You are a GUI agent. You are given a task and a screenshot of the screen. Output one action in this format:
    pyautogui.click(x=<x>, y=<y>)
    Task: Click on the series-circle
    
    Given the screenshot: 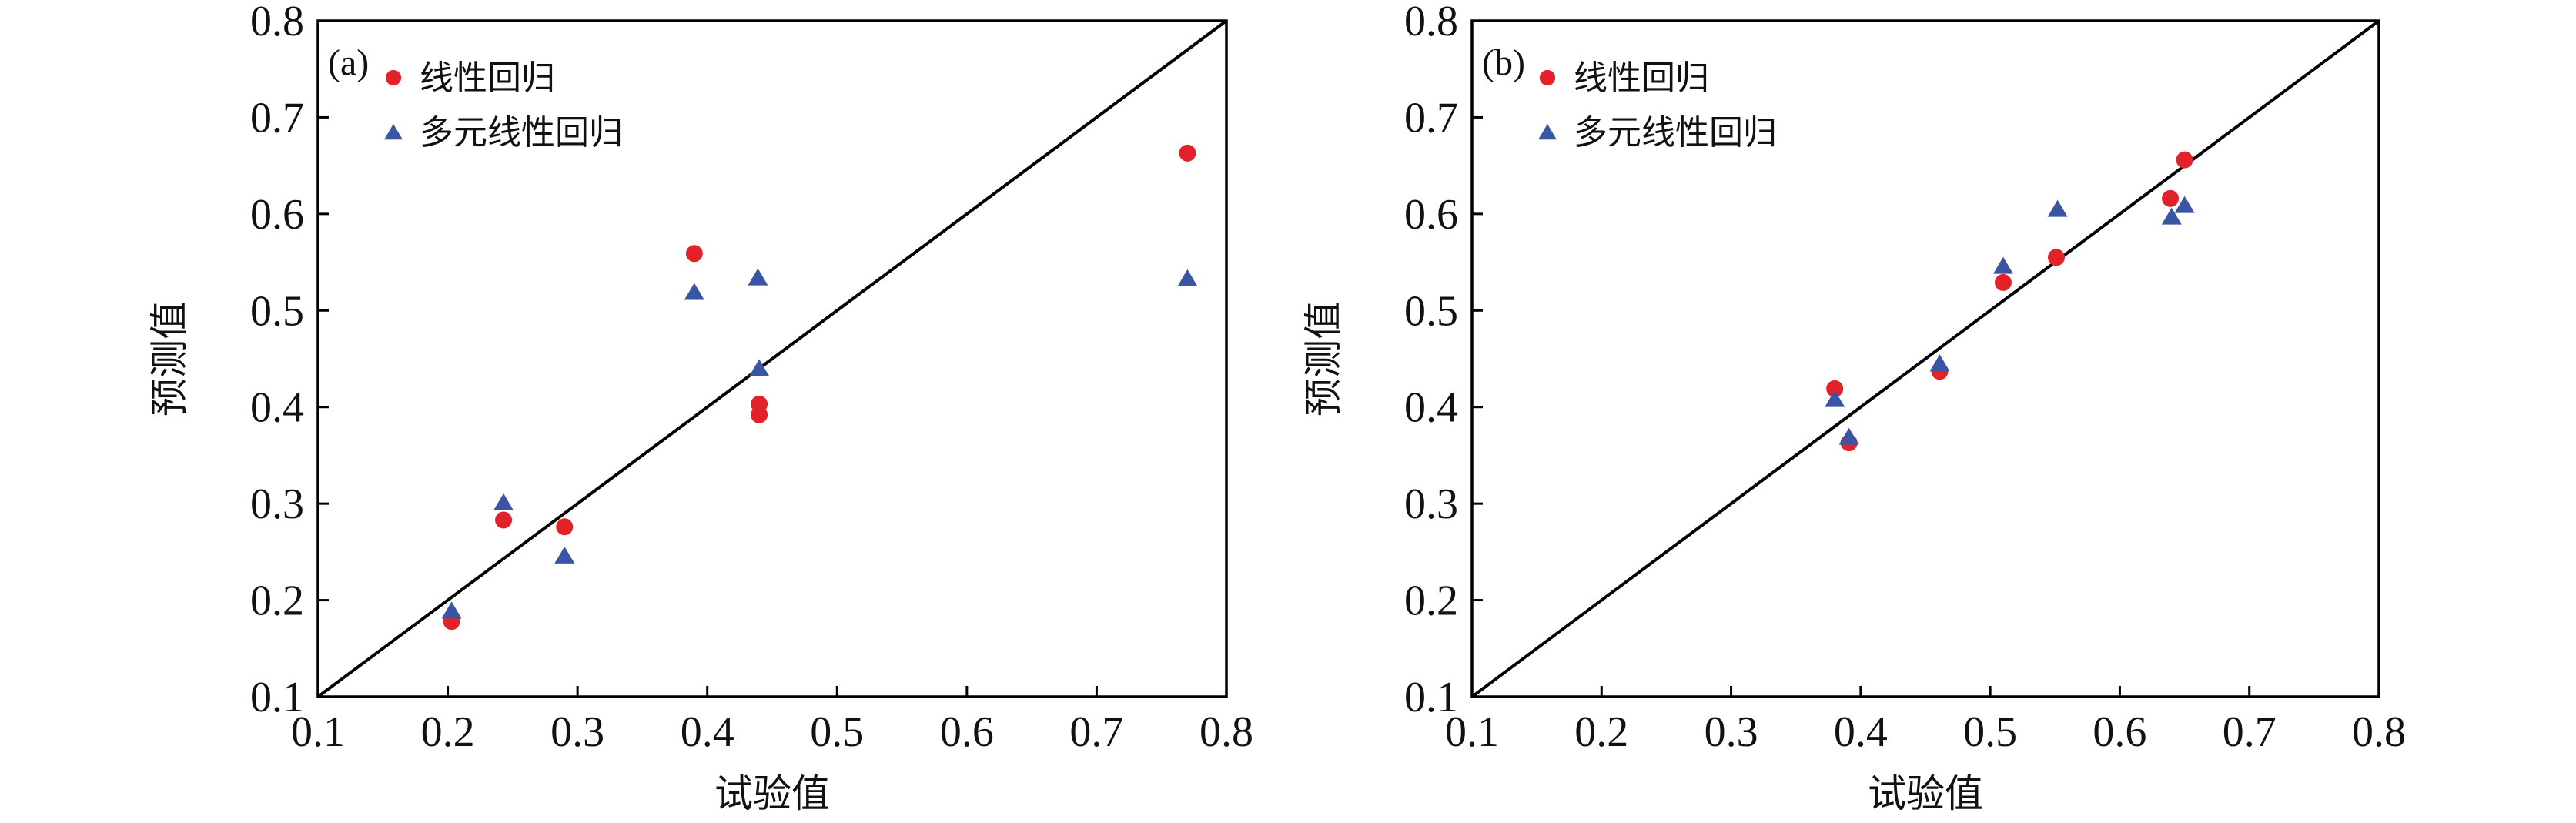 What is the action you would take?
    pyautogui.click(x=2010, y=301)
    